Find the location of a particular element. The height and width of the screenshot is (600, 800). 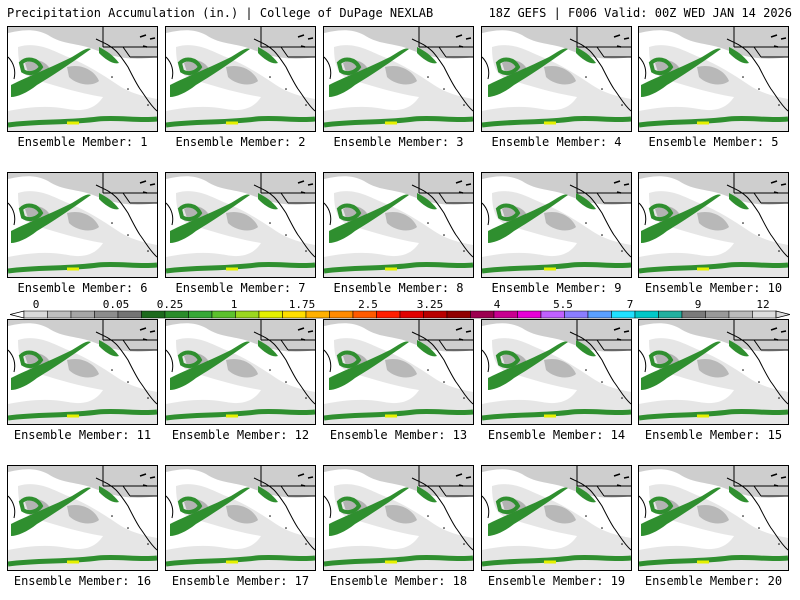

ensemble-member-label: Ensemble Member: 5 is located at coordinates (713, 142).